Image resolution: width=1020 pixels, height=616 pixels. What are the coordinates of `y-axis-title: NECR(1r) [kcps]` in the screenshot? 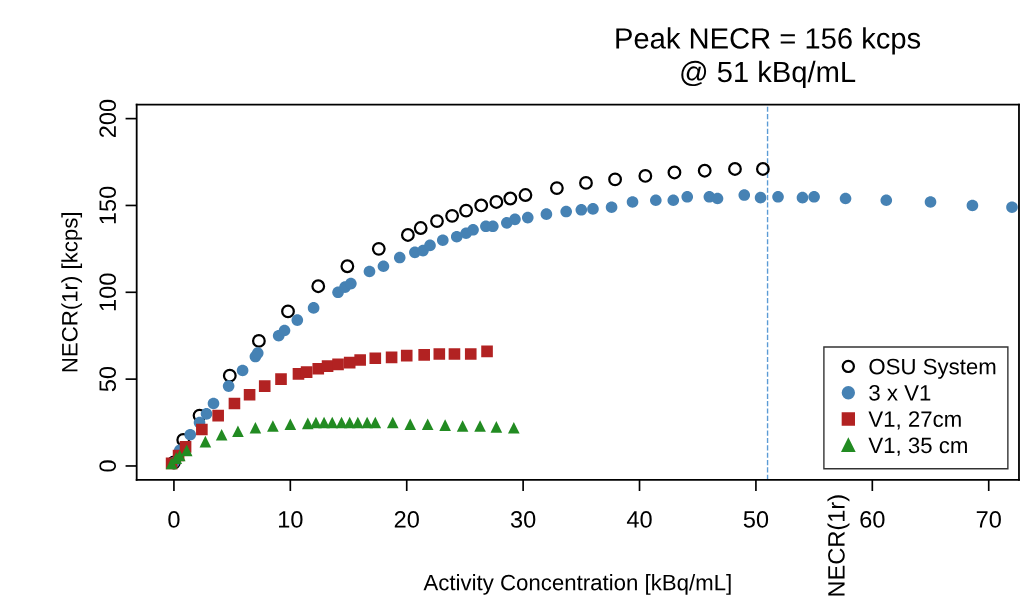 It's located at (72, 292).